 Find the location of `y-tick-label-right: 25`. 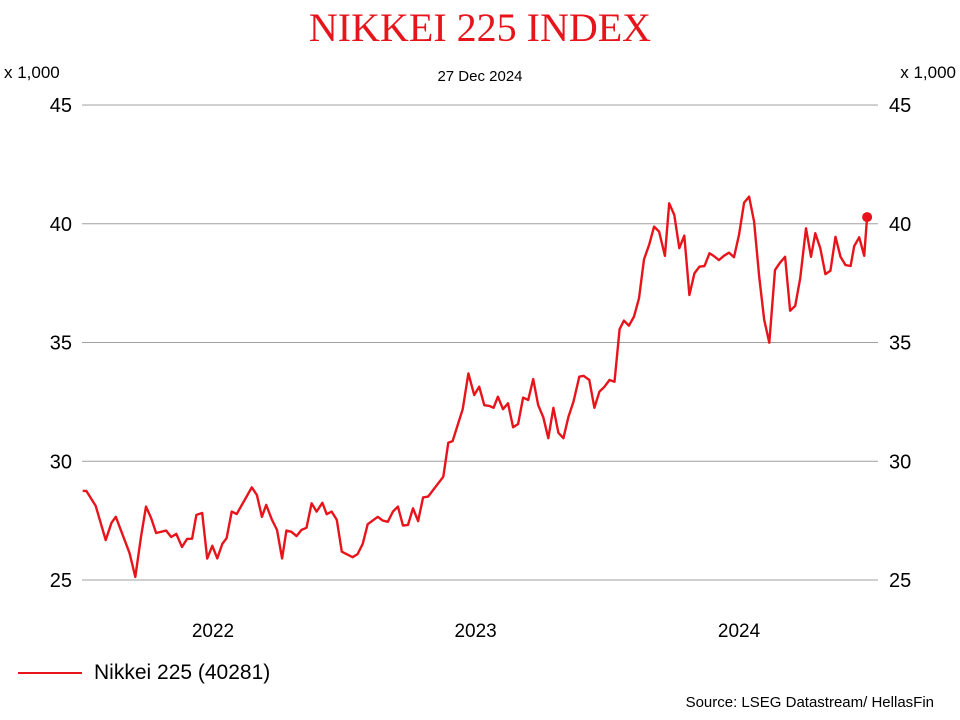

y-tick-label-right: 25 is located at coordinates (900, 581).